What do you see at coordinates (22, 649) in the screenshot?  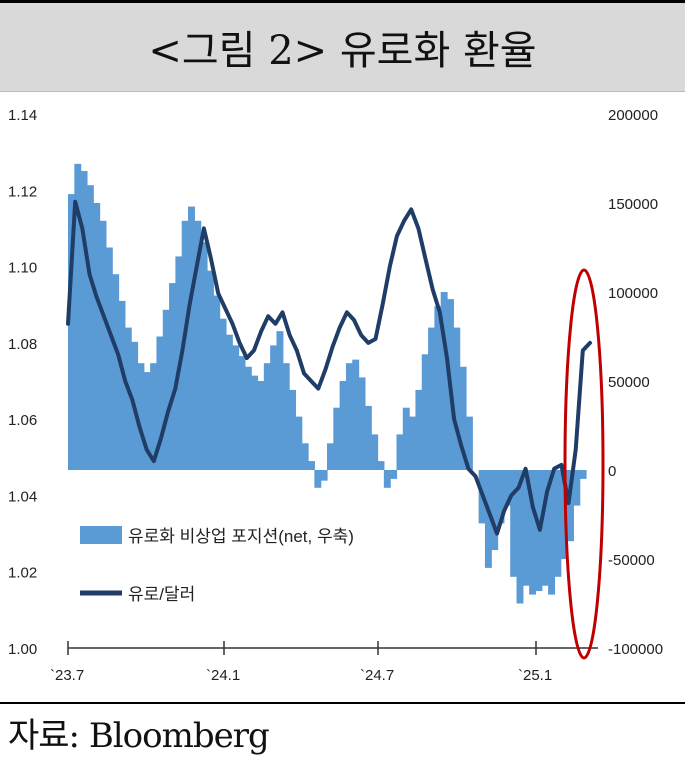 I see `left-axis-tick-label: 1.00` at bounding box center [22, 649].